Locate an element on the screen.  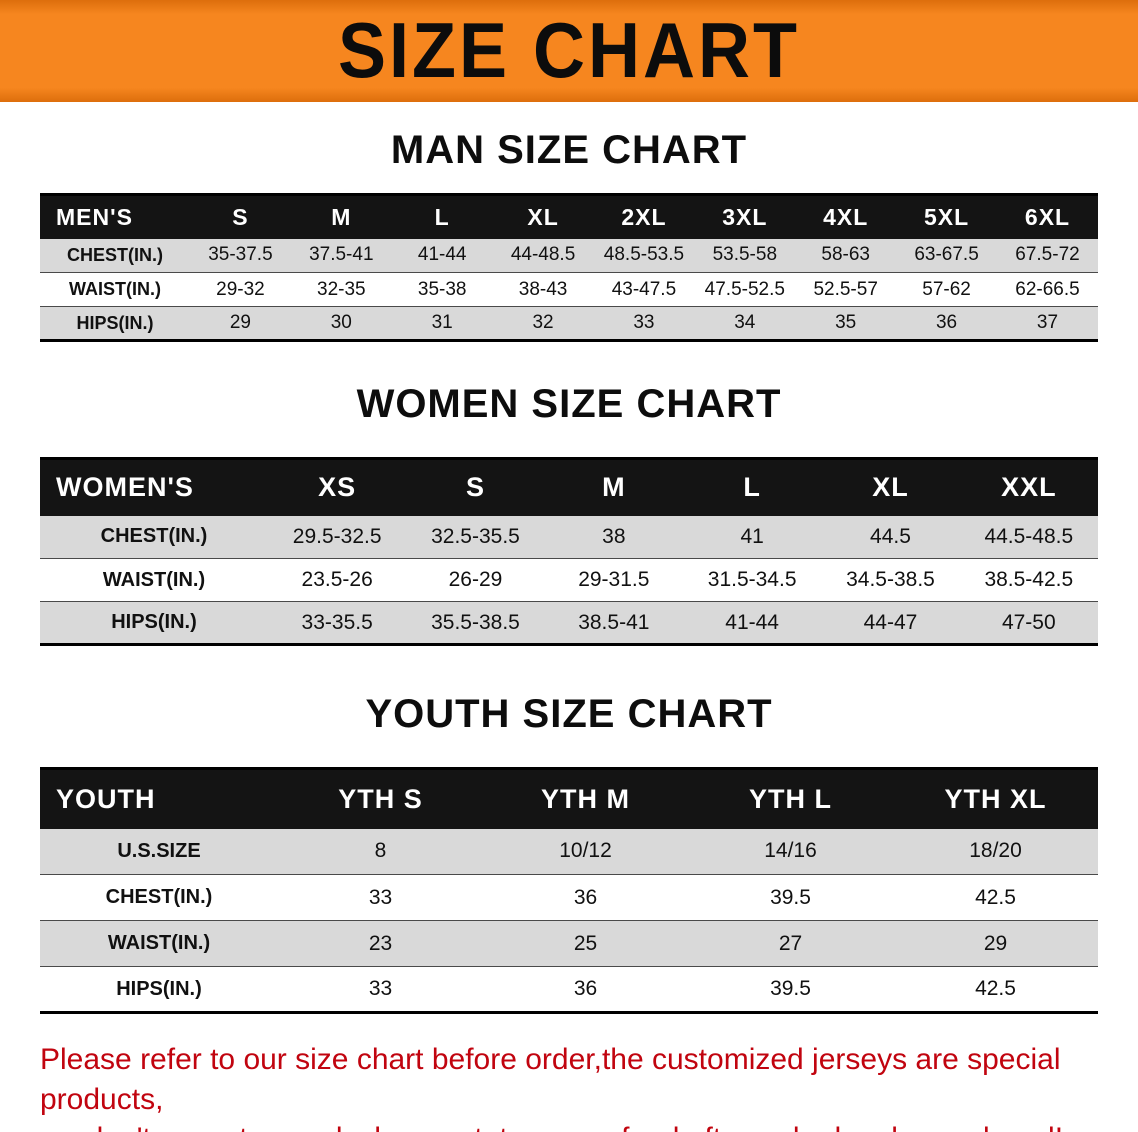
table-row: HIPS(IN.) 29 30 31 32 33 34 35 36 37 is located at coordinates (569, 323).